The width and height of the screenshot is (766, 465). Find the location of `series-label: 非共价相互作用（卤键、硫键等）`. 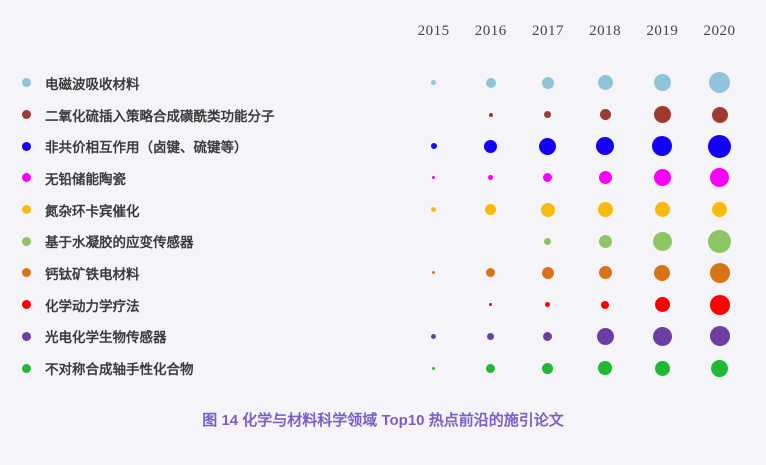

series-label: 非共价相互作用（卤键、硫键等） is located at coordinates (146, 148).